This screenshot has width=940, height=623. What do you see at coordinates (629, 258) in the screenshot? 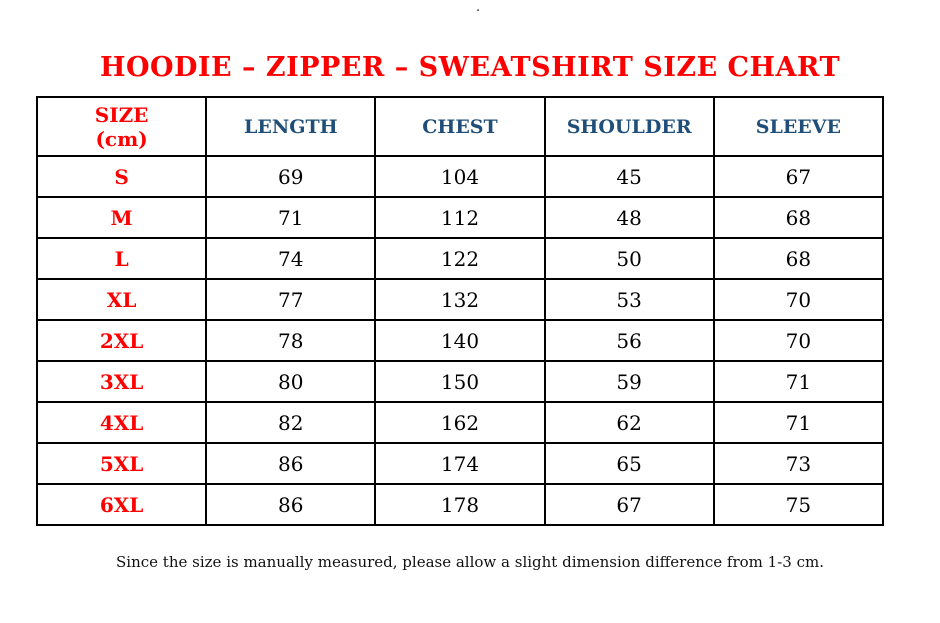
I see `shoulder-cell: 50` at bounding box center [629, 258].